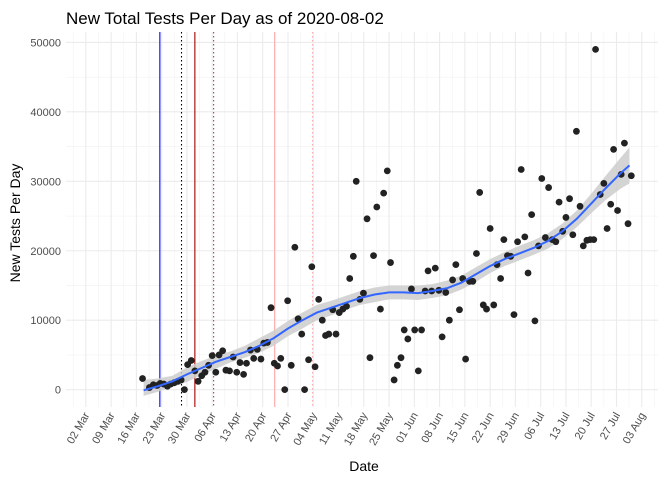 The height and width of the screenshot is (485, 672). Describe the element at coordinates (225, 18) in the screenshot. I see `chart-title: New Total Tests Per Day as of 2020-08-02` at that location.